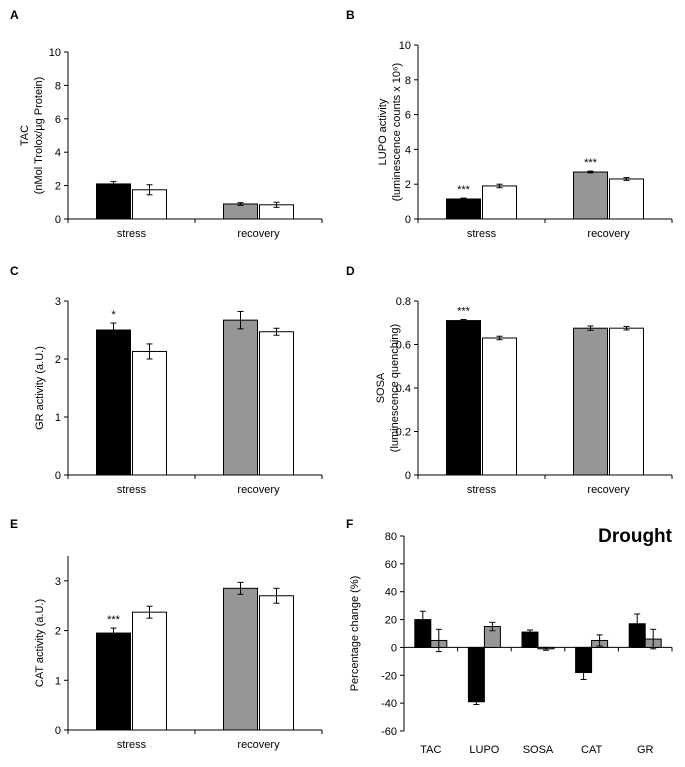 The height and width of the screenshot is (767, 685). I want to click on panel-f-category-label: CAT, so click(591, 750).